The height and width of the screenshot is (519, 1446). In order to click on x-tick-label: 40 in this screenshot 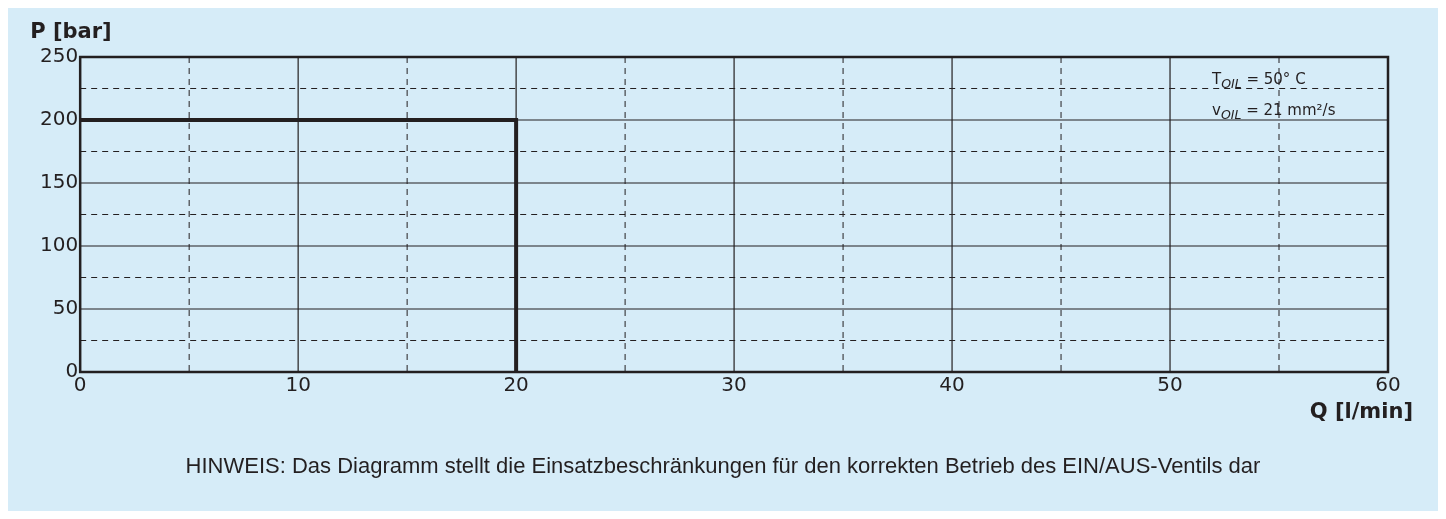, I will do `click(952, 384)`.